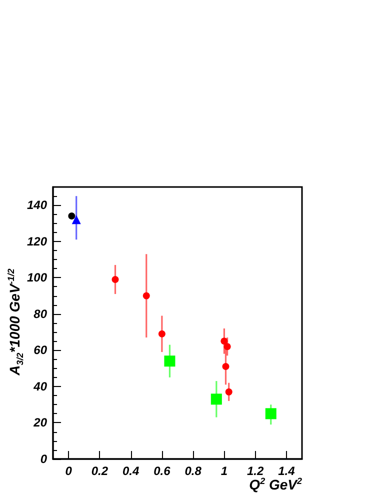 This screenshot has width=382, height=494. What do you see at coordinates (37, 241) in the screenshot?
I see `y-tick-label: 120` at bounding box center [37, 241].